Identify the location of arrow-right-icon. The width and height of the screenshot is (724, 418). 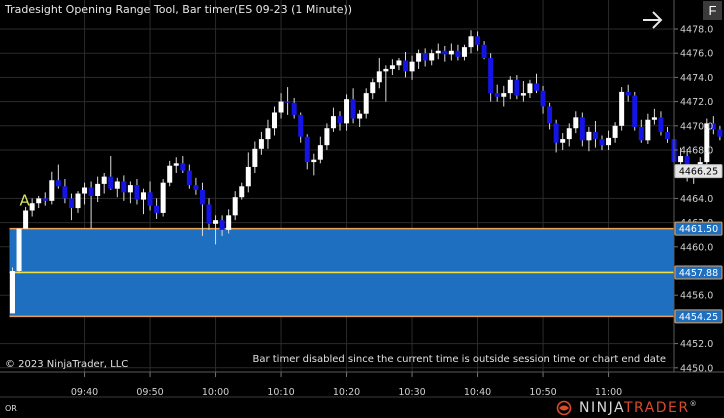
(653, 20).